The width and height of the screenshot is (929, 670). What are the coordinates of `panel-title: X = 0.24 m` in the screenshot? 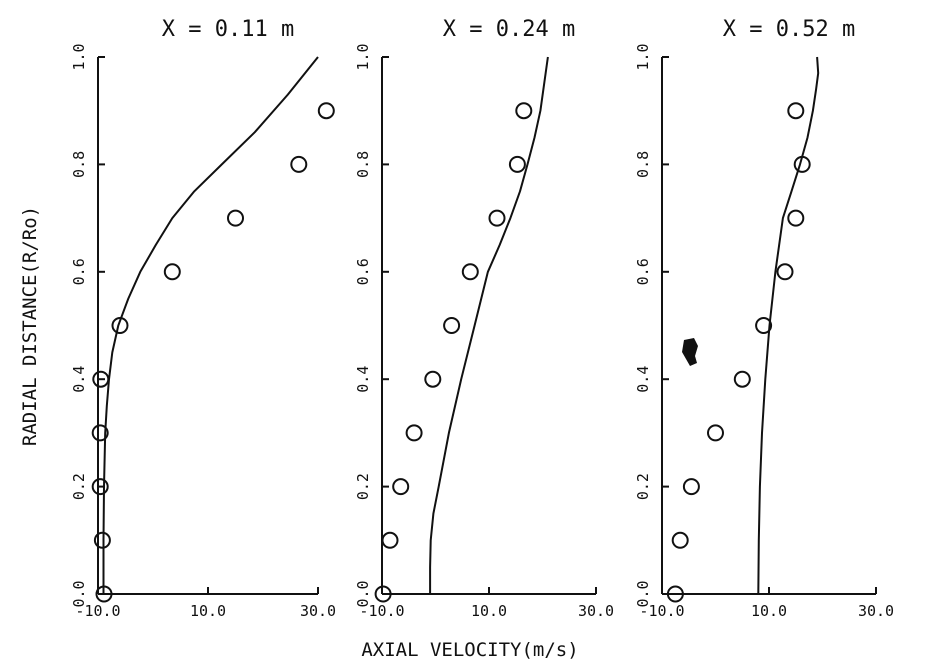 It's located at (509, 29).